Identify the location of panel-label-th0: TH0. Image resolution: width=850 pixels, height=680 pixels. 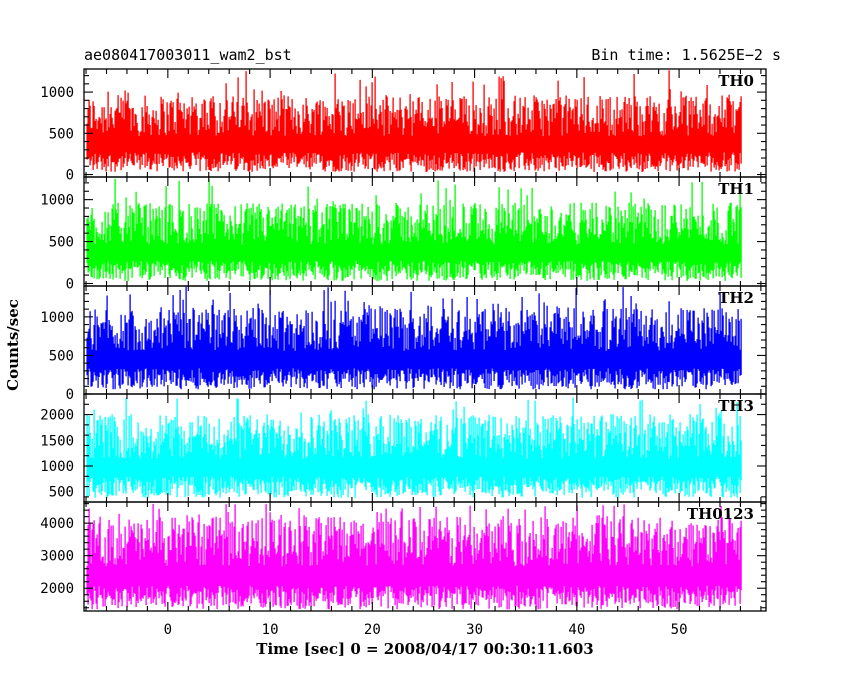
(736, 81).